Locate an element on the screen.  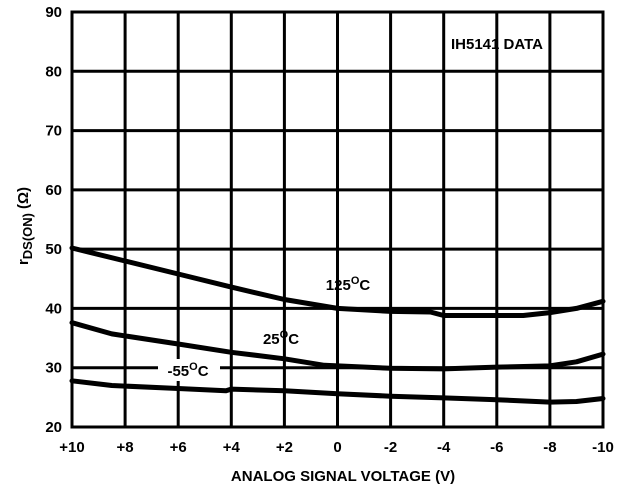
x-tick-label: +4 is located at coordinates (232, 447).